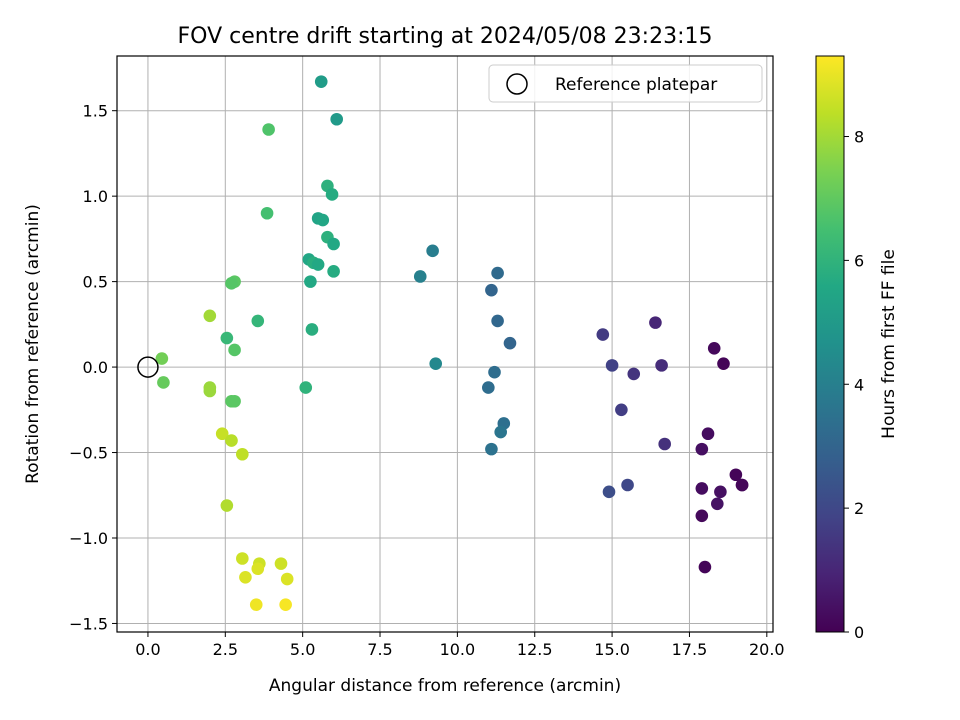 The width and height of the screenshot is (960, 720). What do you see at coordinates (225, 649) in the screenshot?
I see `x-tick-label: 2.5` at bounding box center [225, 649].